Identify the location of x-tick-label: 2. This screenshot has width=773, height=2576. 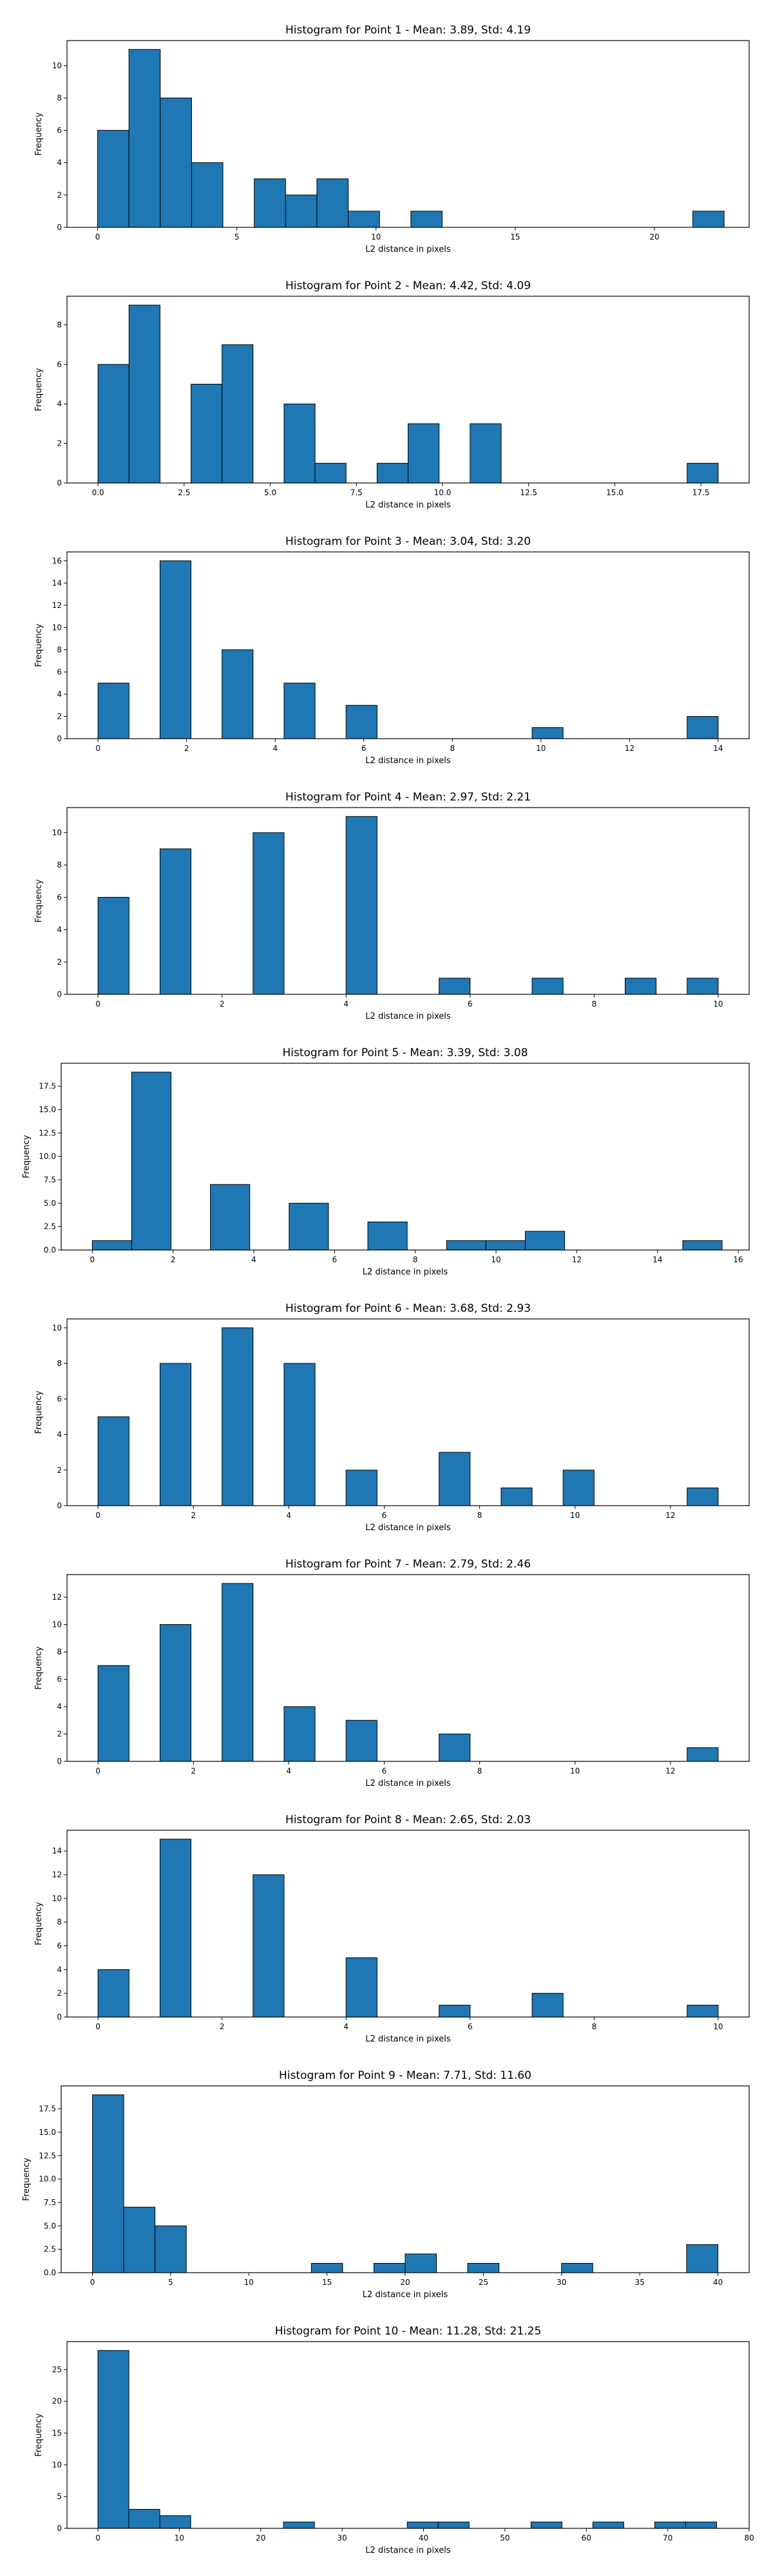
(193, 1771).